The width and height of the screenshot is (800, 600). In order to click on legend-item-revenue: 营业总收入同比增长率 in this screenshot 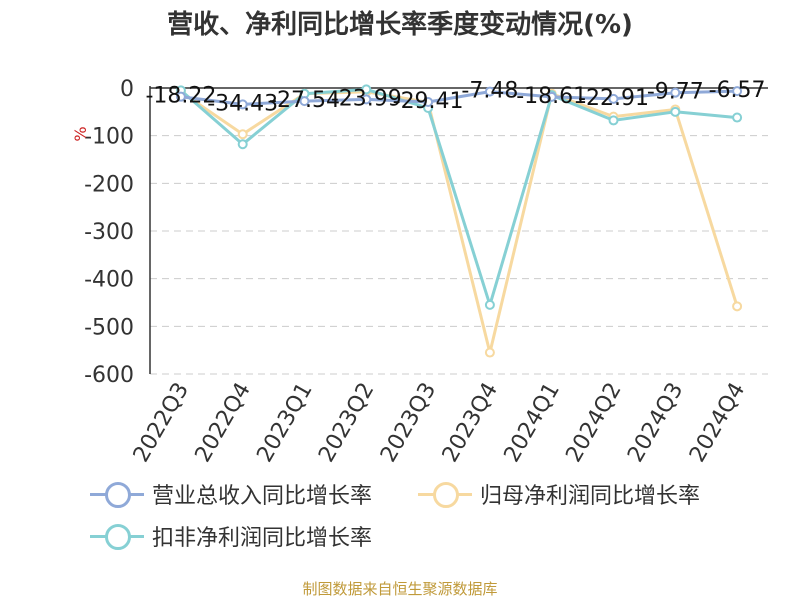, I will do `click(231, 494)`.